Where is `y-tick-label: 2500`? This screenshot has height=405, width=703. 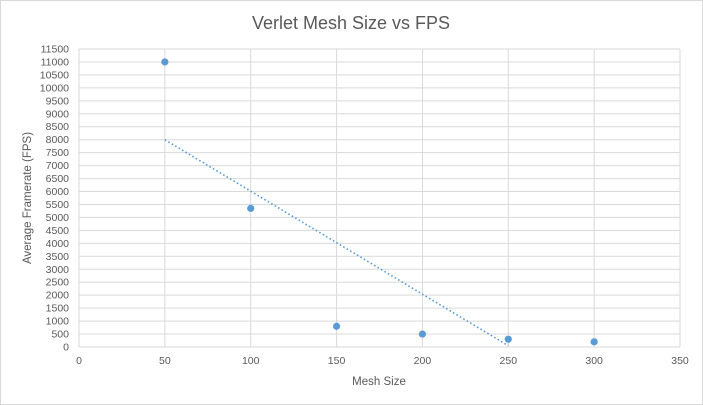
y-tick-label: 2500 is located at coordinates (58, 283).